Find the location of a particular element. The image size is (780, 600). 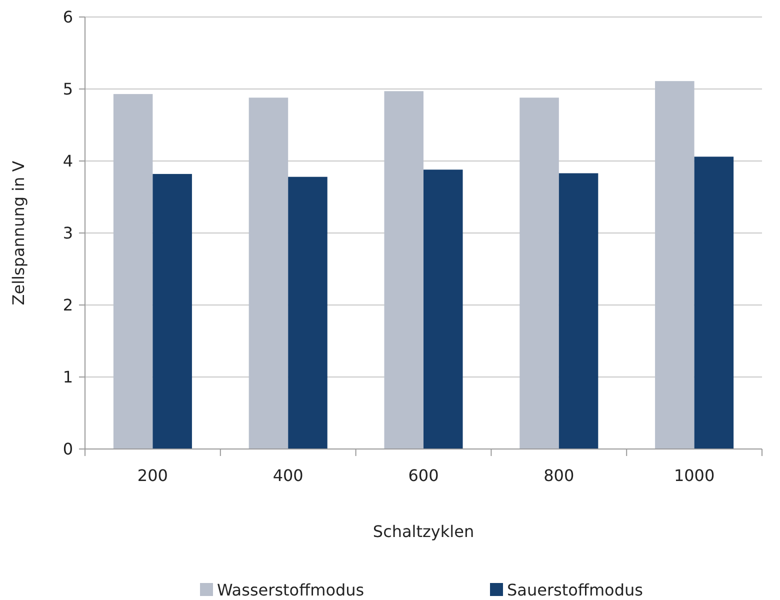

x-axis-title: Schaltzyklen is located at coordinates (423, 531).